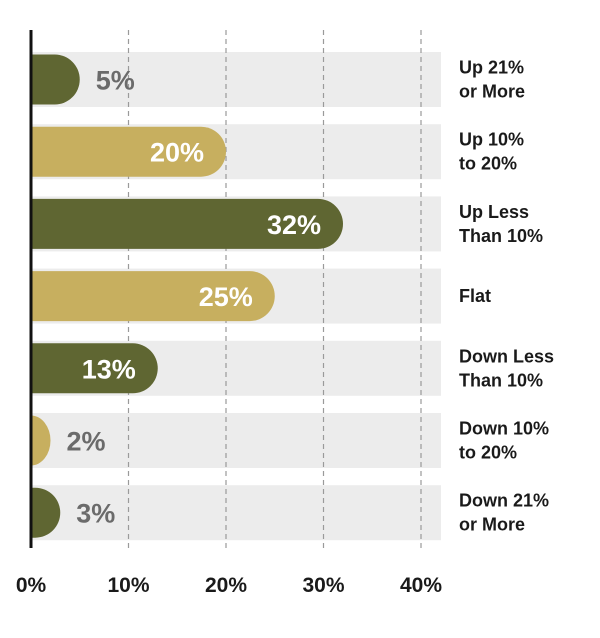  What do you see at coordinates (226, 585) in the screenshot?
I see `x-tick-label: 20%` at bounding box center [226, 585].